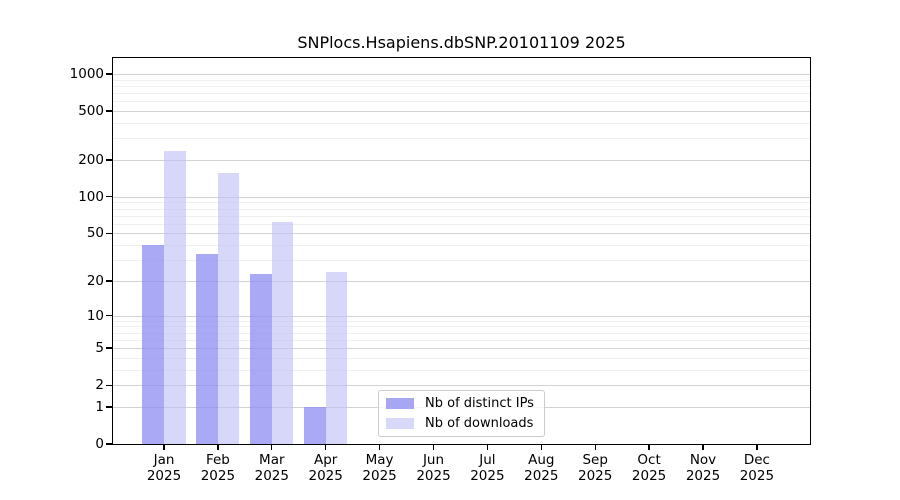  I want to click on bar-ips-feb, so click(207, 348).